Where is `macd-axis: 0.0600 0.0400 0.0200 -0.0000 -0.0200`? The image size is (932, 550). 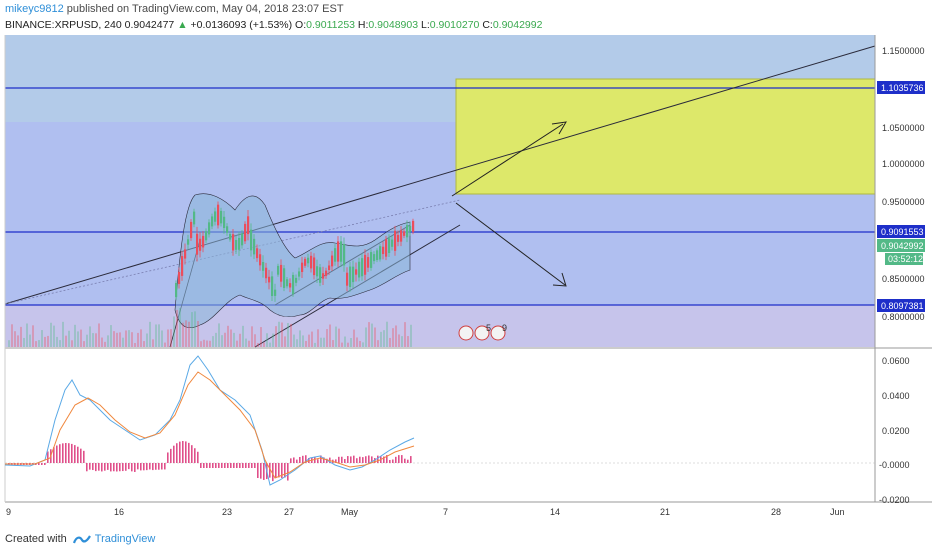
macd-axis: 0.0600 0.0400 0.0200 -0.0000 -0.0200 is located at coordinates (894, 430).